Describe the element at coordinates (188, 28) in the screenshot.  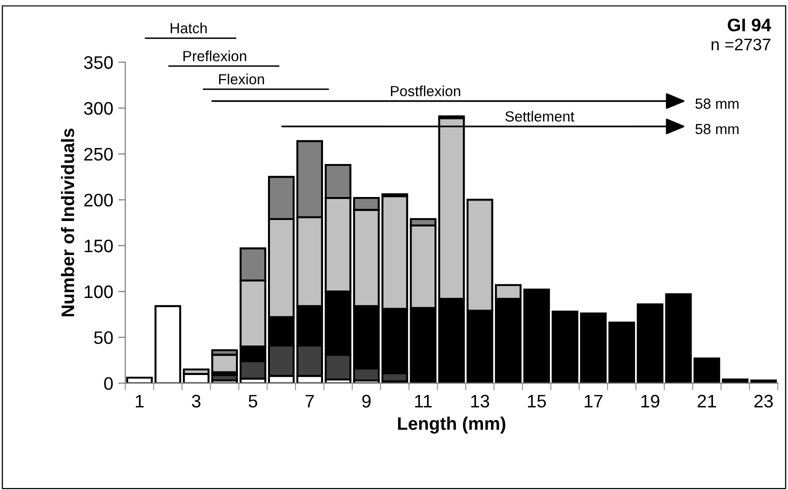
I see `text: Hatch` at that location.